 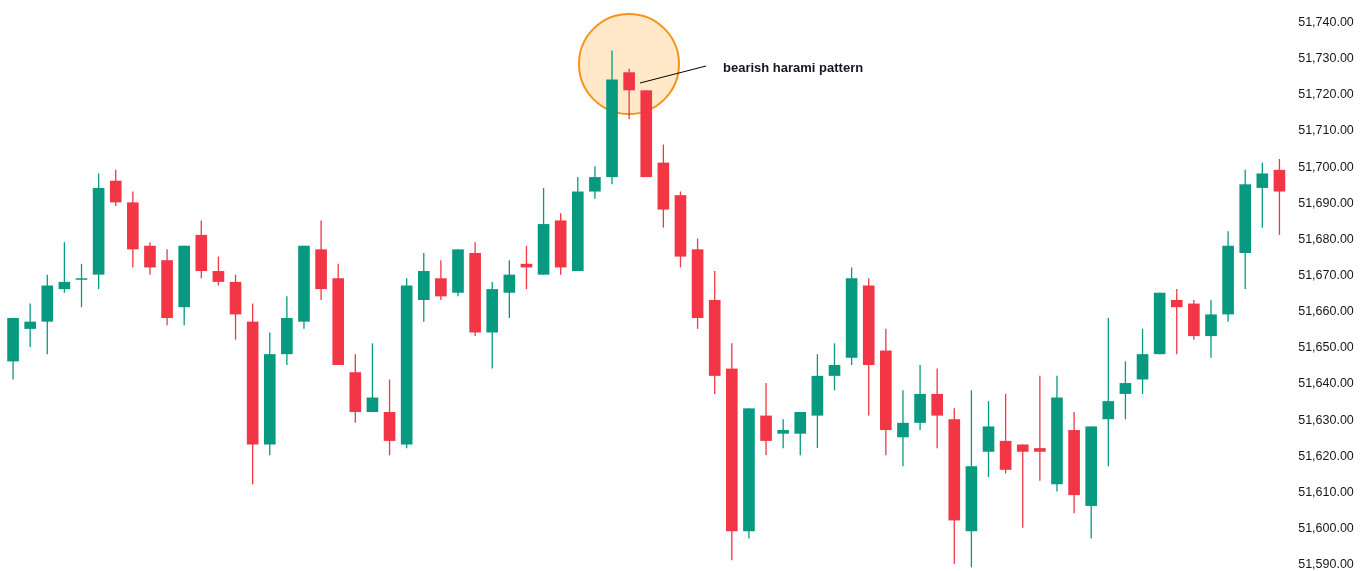 I want to click on y-tick-label: 51,690.00, so click(x=1326, y=202).